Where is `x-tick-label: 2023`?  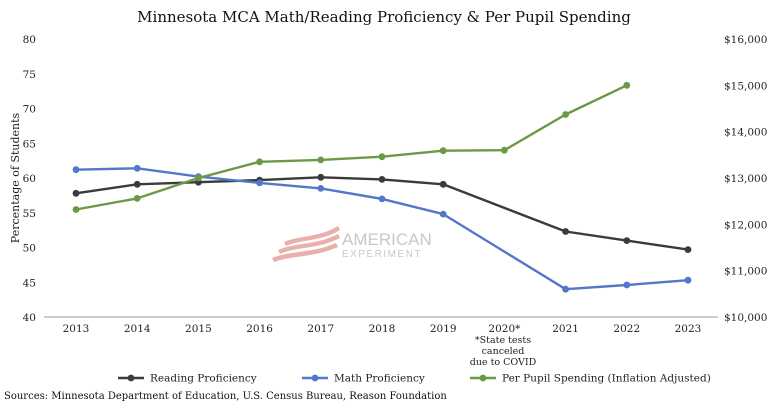 x-tick-label: 2023 is located at coordinates (688, 329).